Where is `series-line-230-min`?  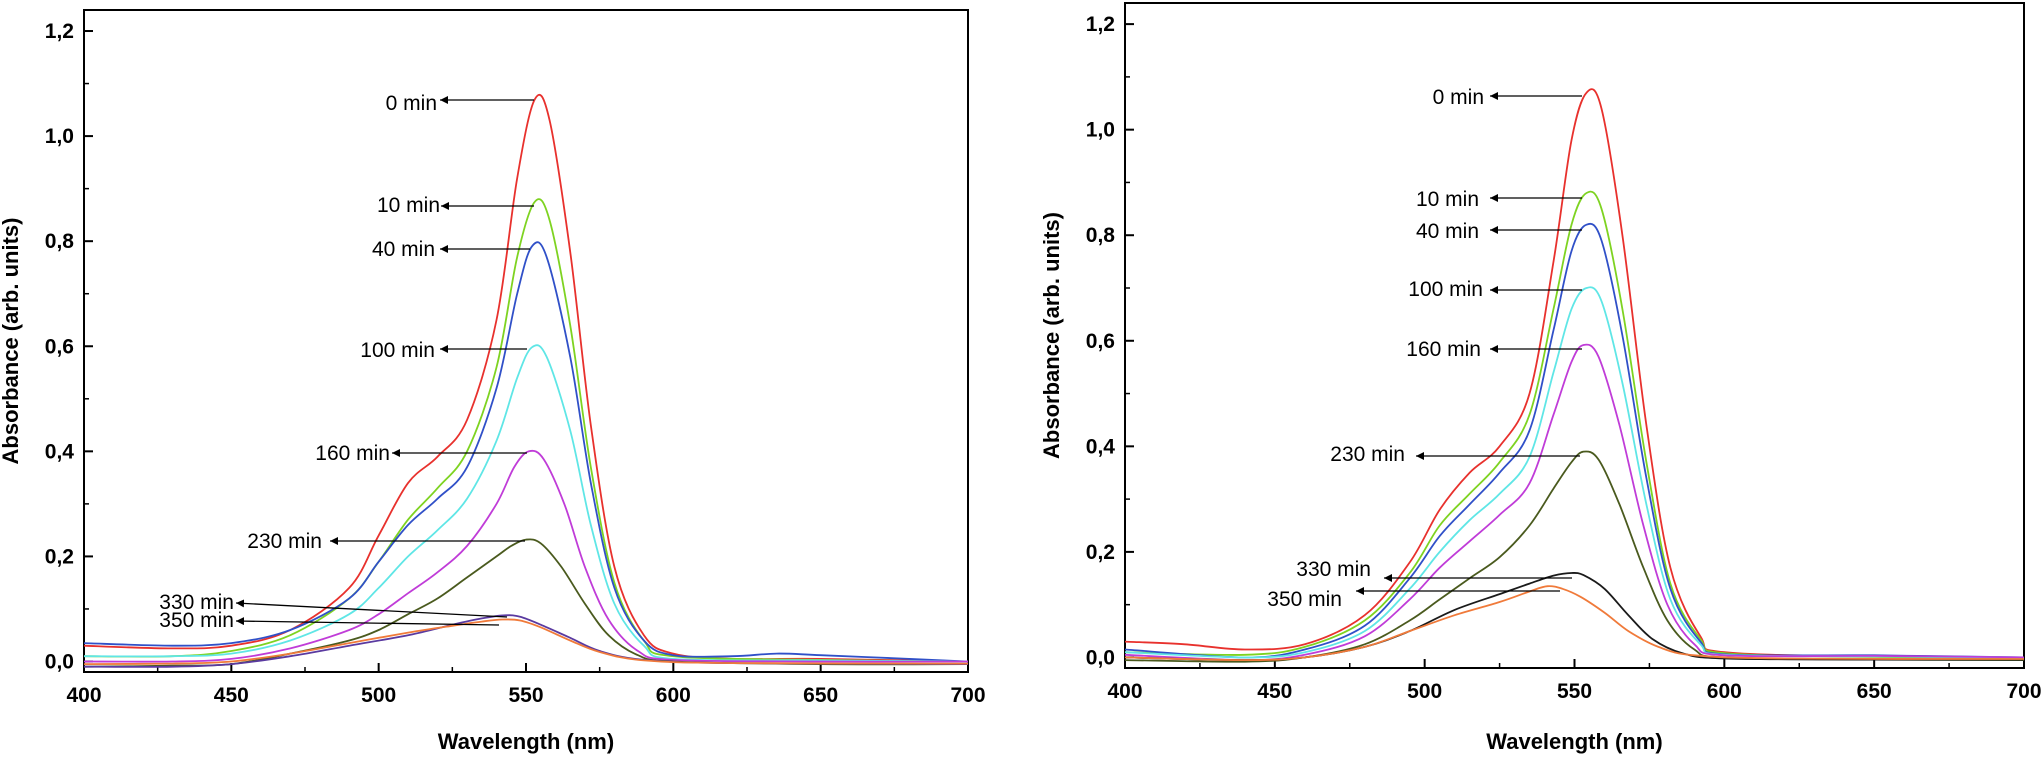 series-line-230-min is located at coordinates (1574, 556).